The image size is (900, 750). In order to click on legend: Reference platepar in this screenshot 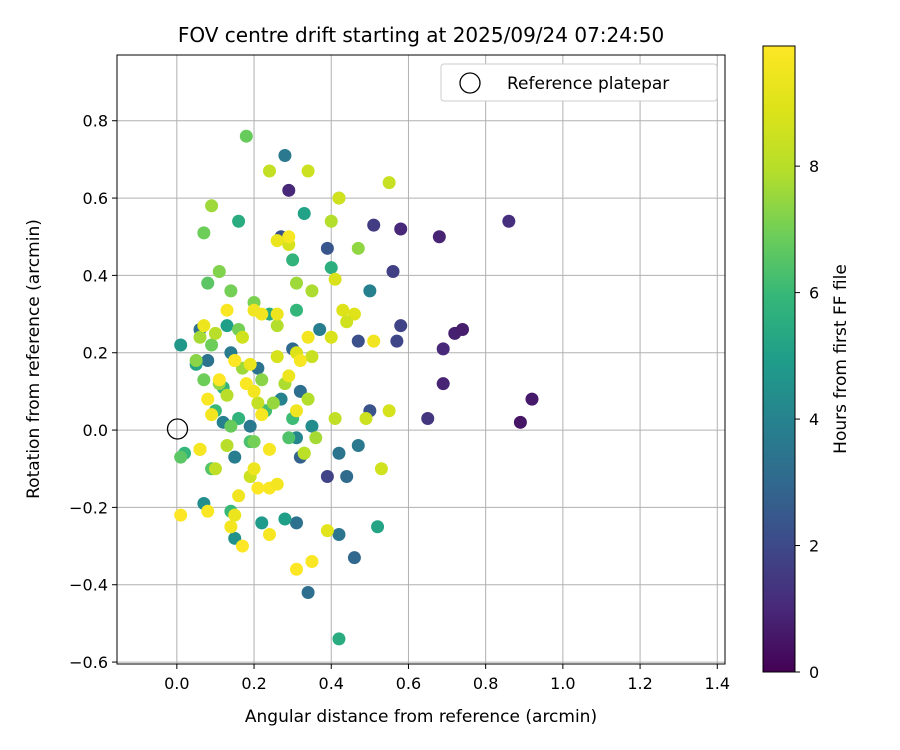, I will do `click(579, 82)`.